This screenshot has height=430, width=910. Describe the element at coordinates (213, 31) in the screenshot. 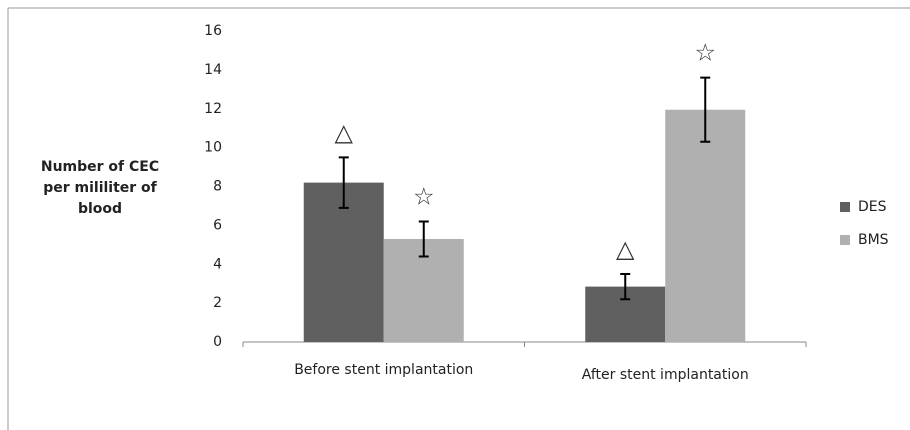

I see `y-tick-label: 16` at that location.